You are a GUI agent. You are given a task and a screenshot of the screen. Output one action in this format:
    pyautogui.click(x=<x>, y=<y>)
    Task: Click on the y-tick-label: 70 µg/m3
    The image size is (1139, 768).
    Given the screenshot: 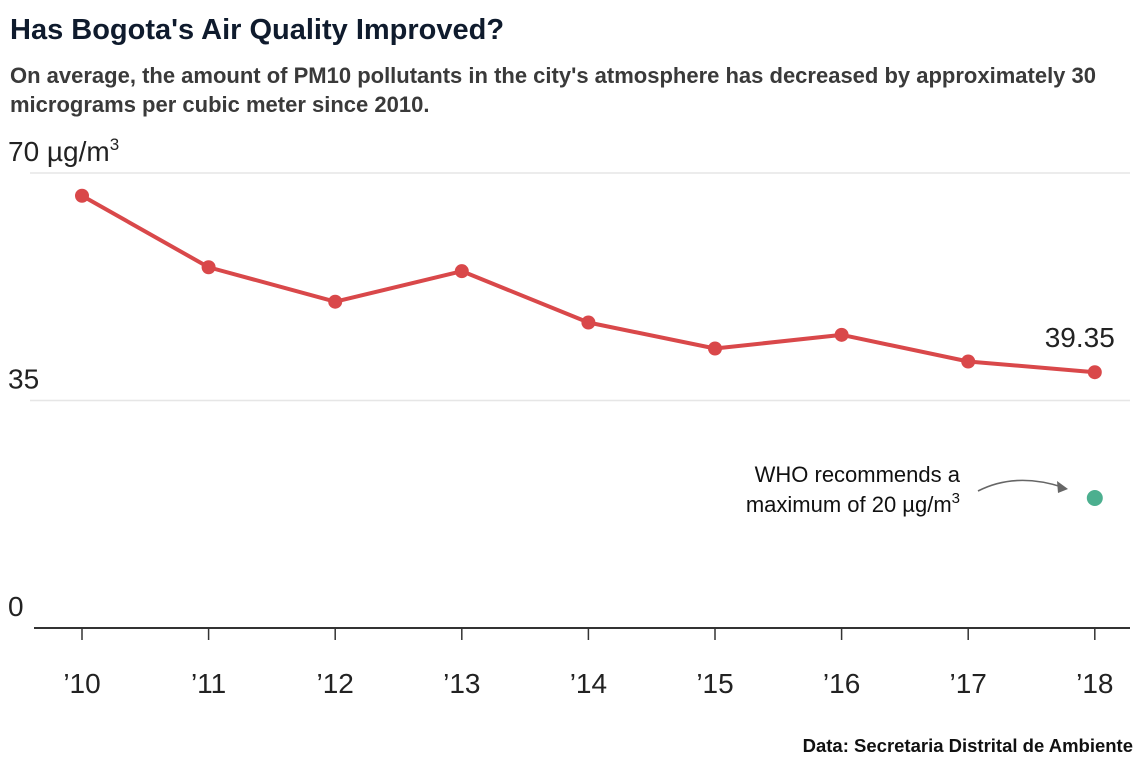 What is the action you would take?
    pyautogui.click(x=63, y=151)
    